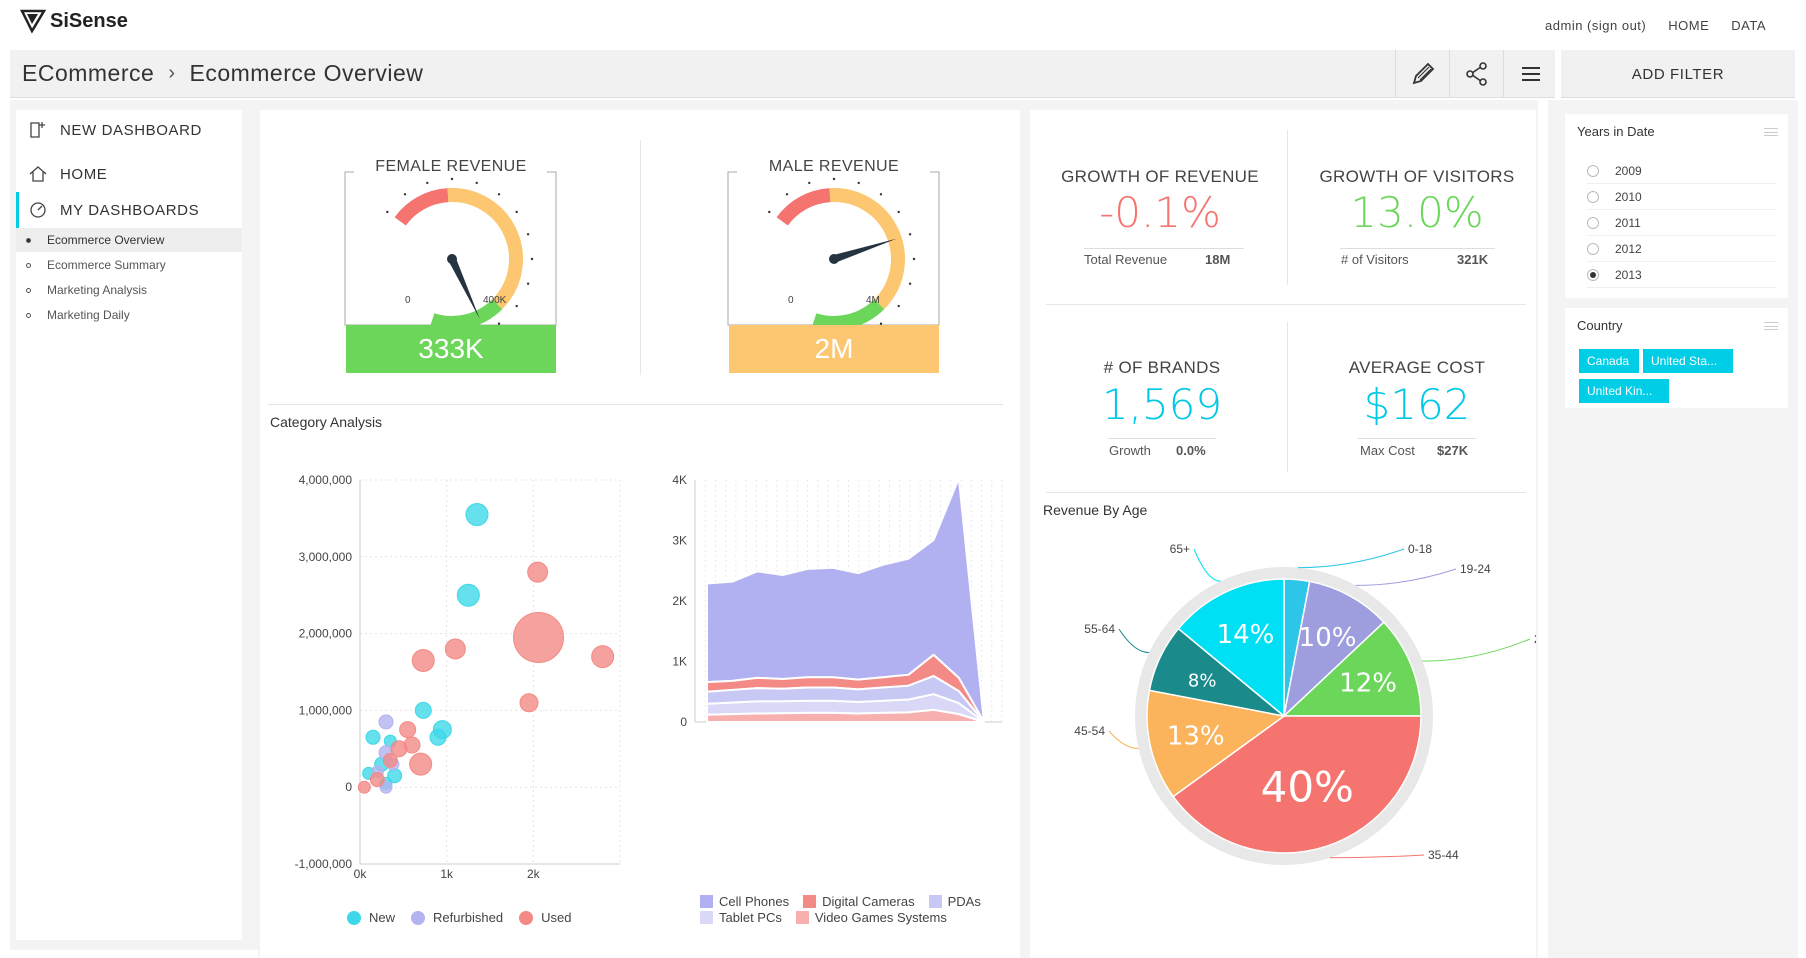 This screenshot has height=958, width=1806. Describe the element at coordinates (88, 315) in the screenshot. I see `sidebar-item-label: Marketing Daily` at that location.